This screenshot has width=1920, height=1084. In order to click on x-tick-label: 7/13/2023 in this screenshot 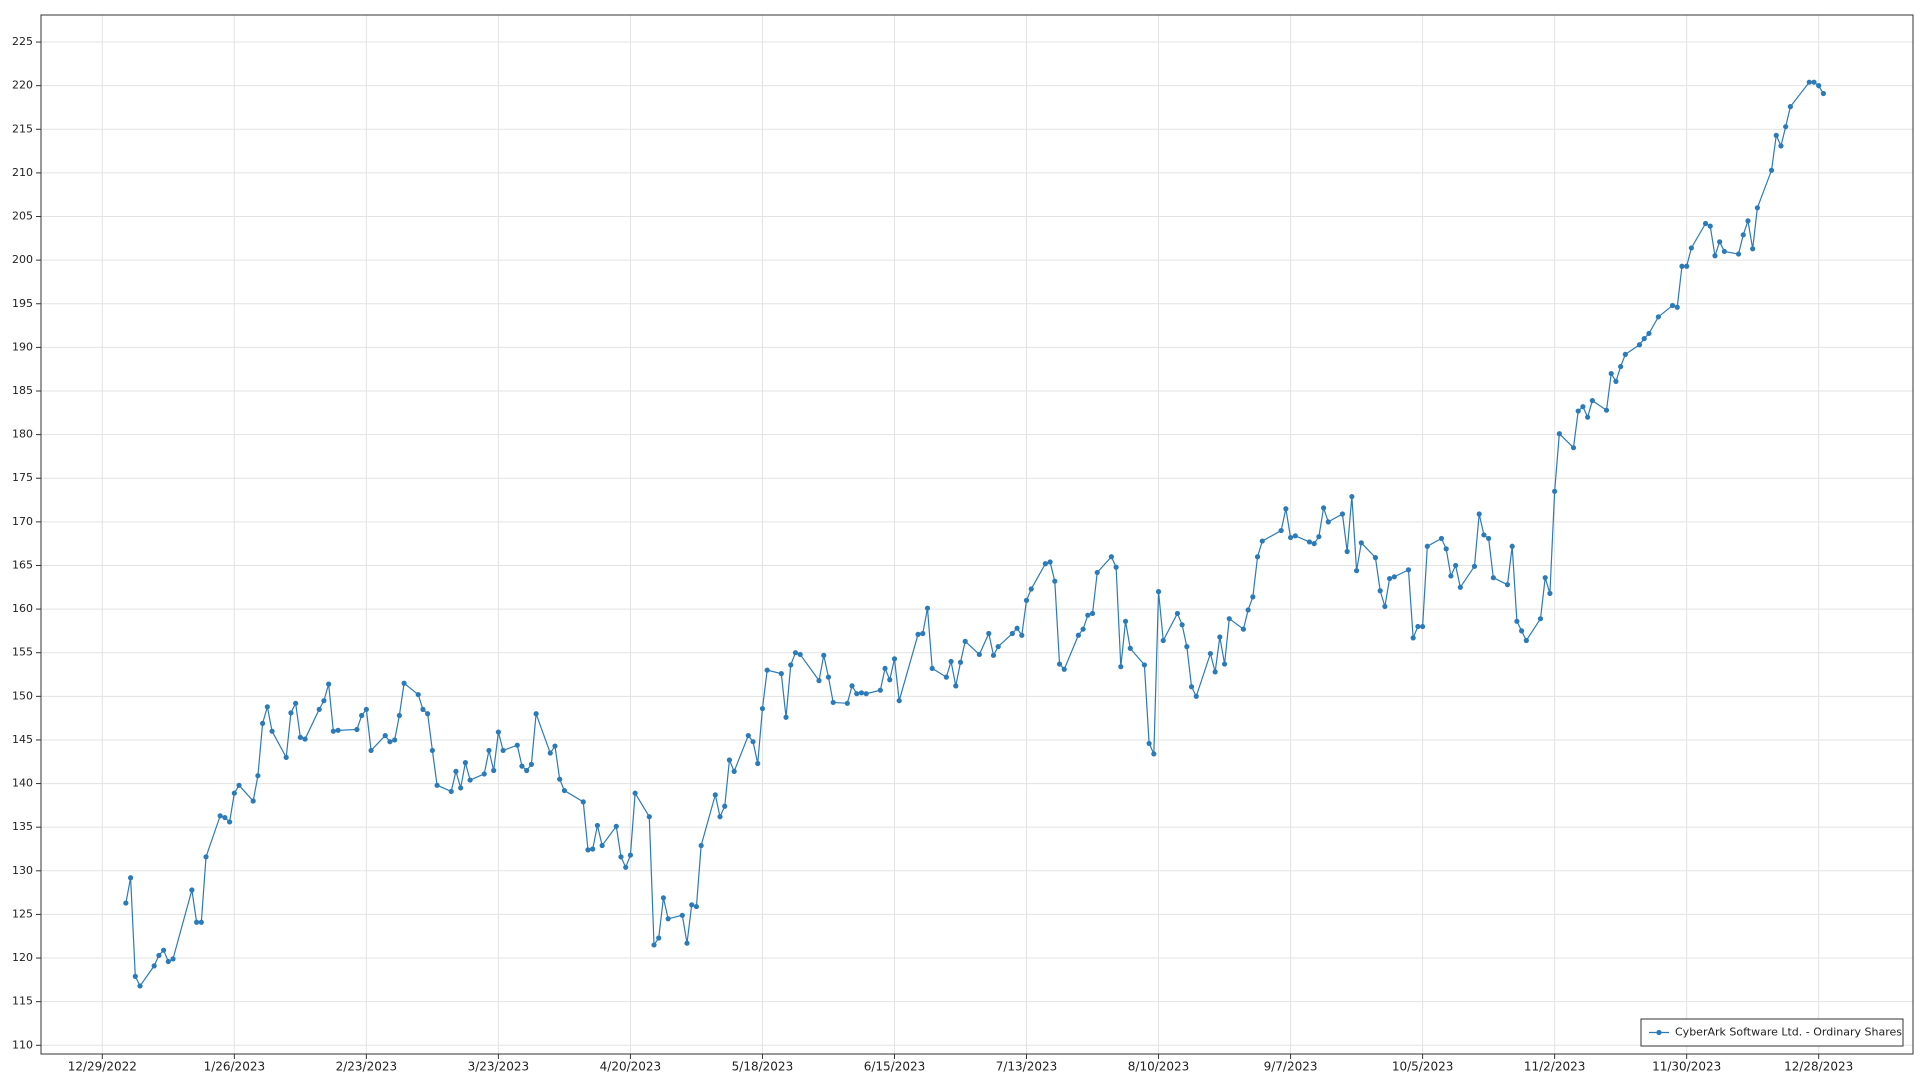, I will do `click(1027, 1067)`.